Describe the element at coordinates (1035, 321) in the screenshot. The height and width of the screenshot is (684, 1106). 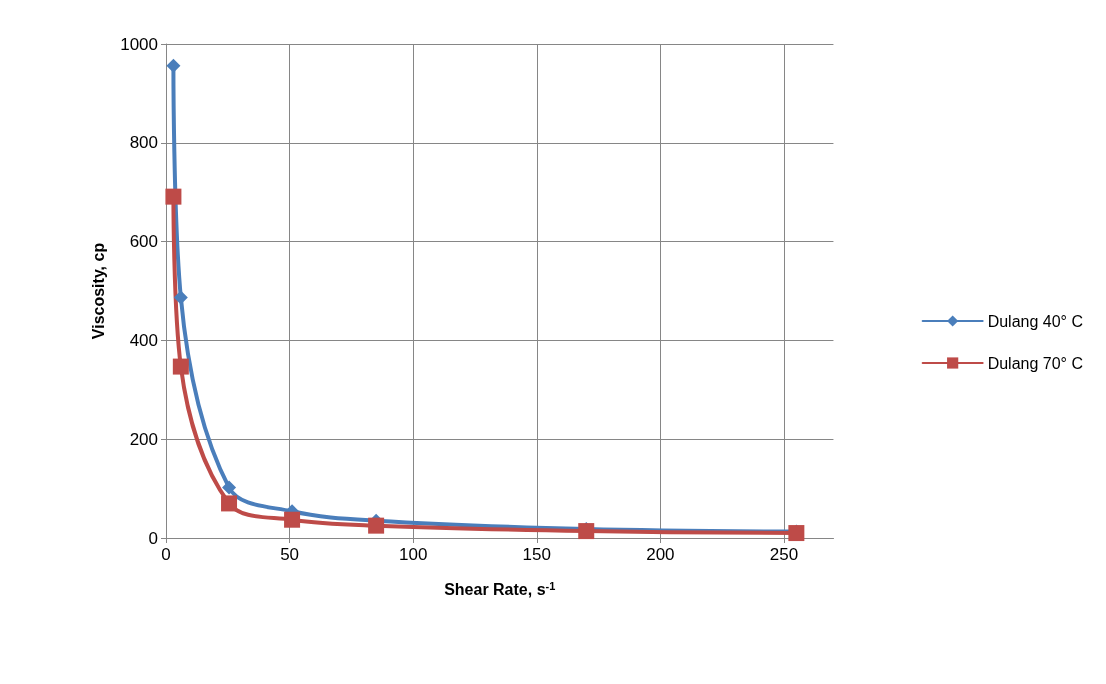
I see `legend-label: Dulang 40° C` at that location.